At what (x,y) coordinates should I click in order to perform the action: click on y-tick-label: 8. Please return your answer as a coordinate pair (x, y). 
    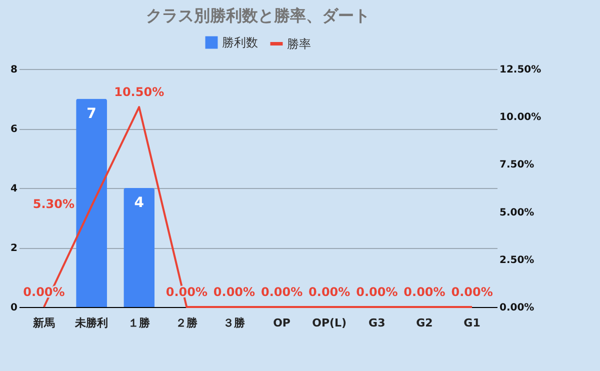
    Looking at the image, I should click on (14, 70).